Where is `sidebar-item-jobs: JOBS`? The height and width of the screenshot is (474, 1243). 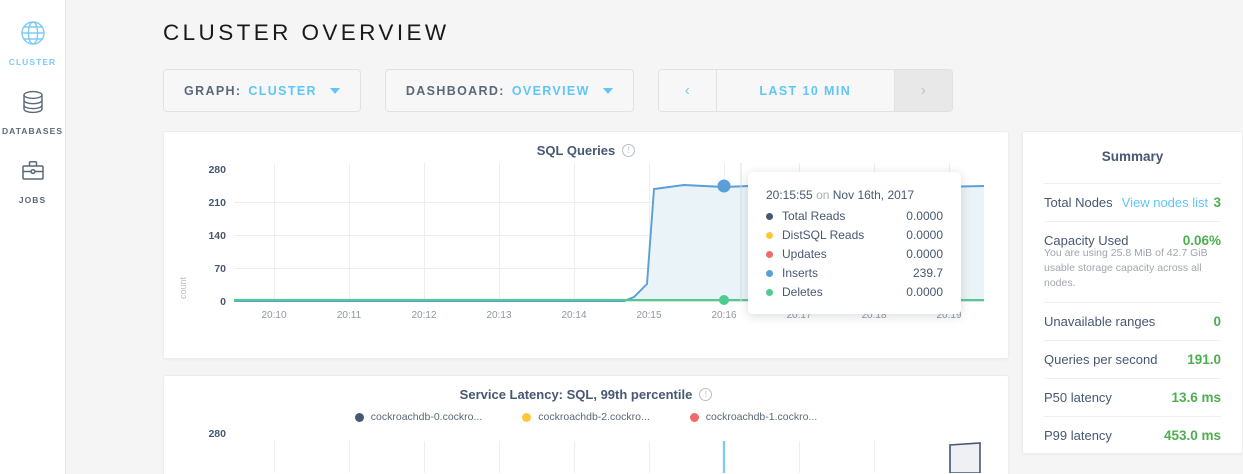 sidebar-item-jobs: JOBS is located at coordinates (33, 180).